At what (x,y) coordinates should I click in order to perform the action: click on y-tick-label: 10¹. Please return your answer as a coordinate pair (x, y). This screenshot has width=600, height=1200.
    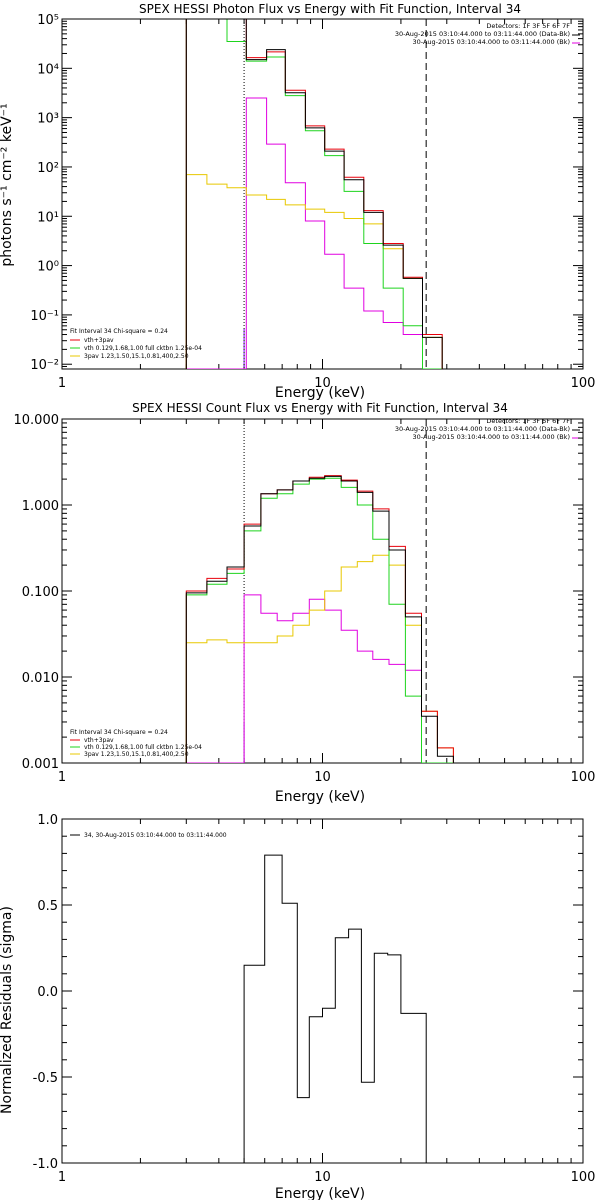
    Looking at the image, I should click on (48, 217).